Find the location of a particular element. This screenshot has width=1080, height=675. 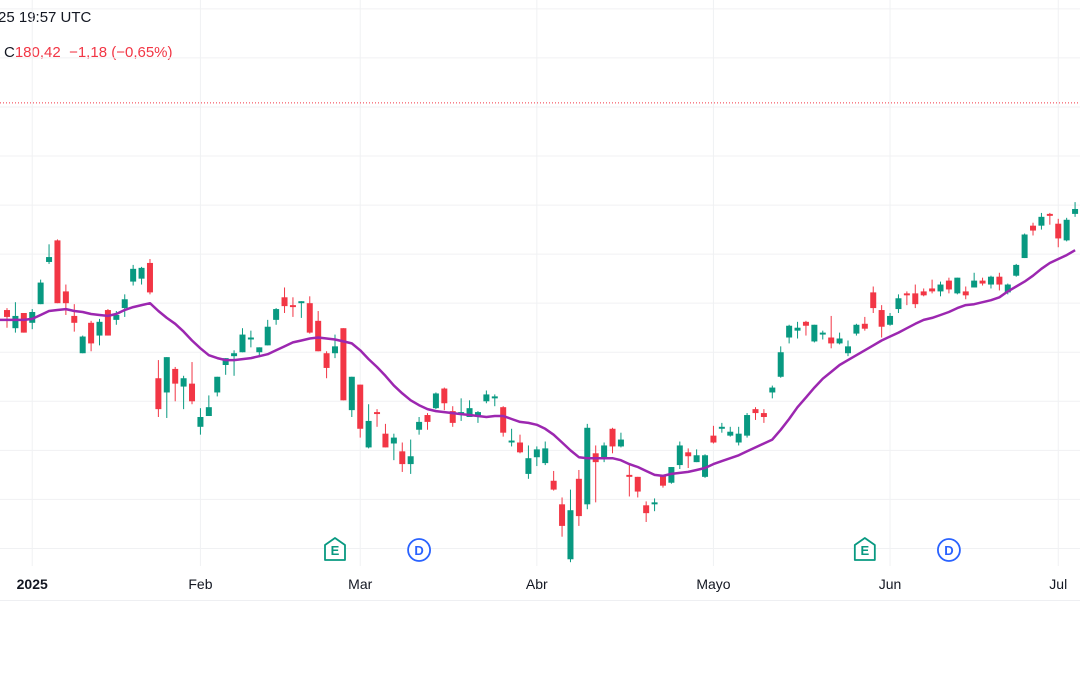

x-tick-label: Feb is located at coordinates (200, 584).